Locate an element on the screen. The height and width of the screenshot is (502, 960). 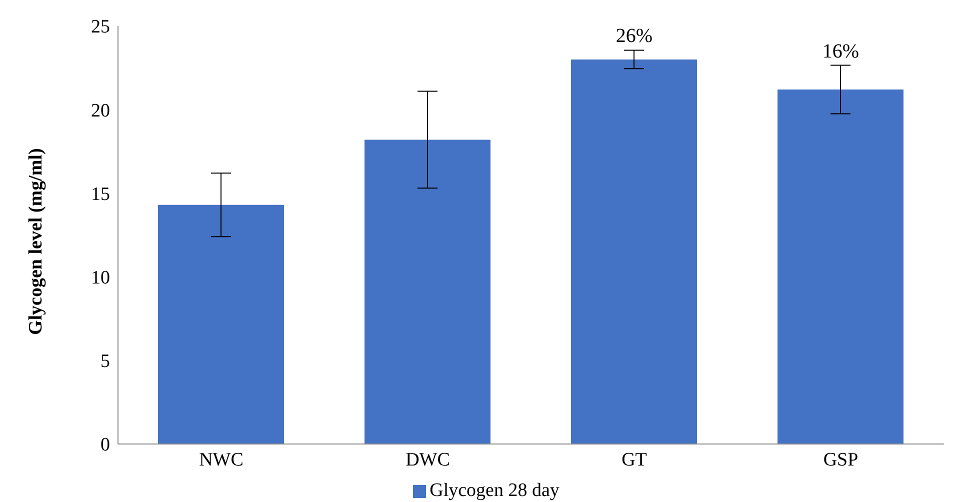
y-tick-label: 25 is located at coordinates (100, 27).